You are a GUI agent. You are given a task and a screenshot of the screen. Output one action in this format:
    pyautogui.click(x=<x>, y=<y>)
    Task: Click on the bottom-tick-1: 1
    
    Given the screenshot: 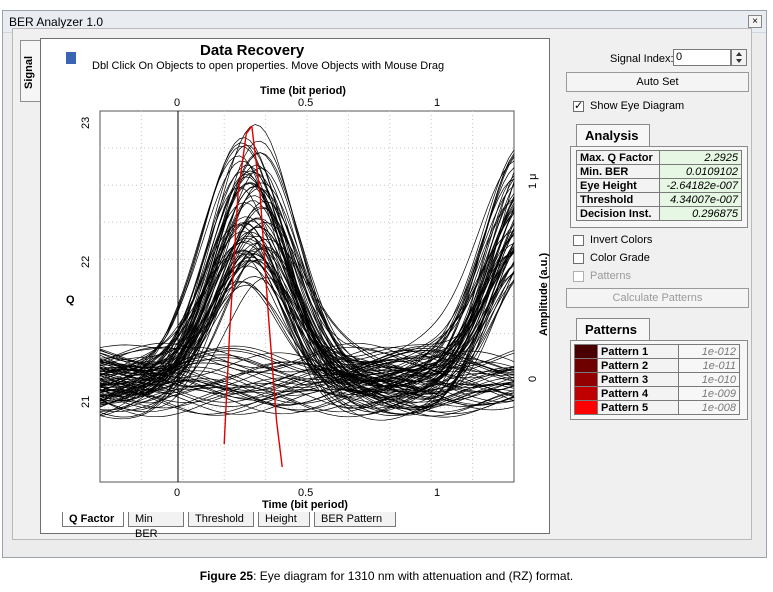 What is the action you would take?
    pyautogui.click(x=437, y=493)
    